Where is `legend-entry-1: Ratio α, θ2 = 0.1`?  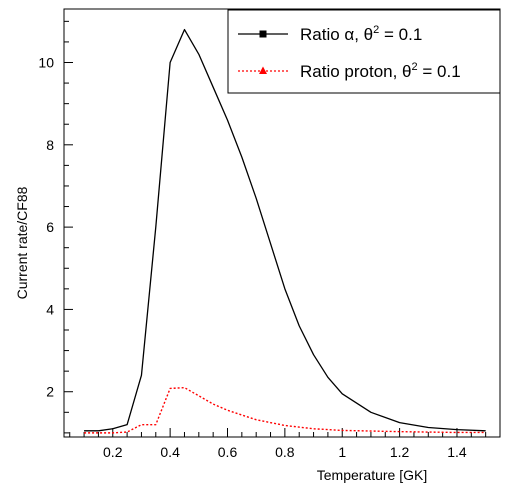
legend-entry-1: Ratio α, θ2 = 0.1 is located at coordinates (330, 34).